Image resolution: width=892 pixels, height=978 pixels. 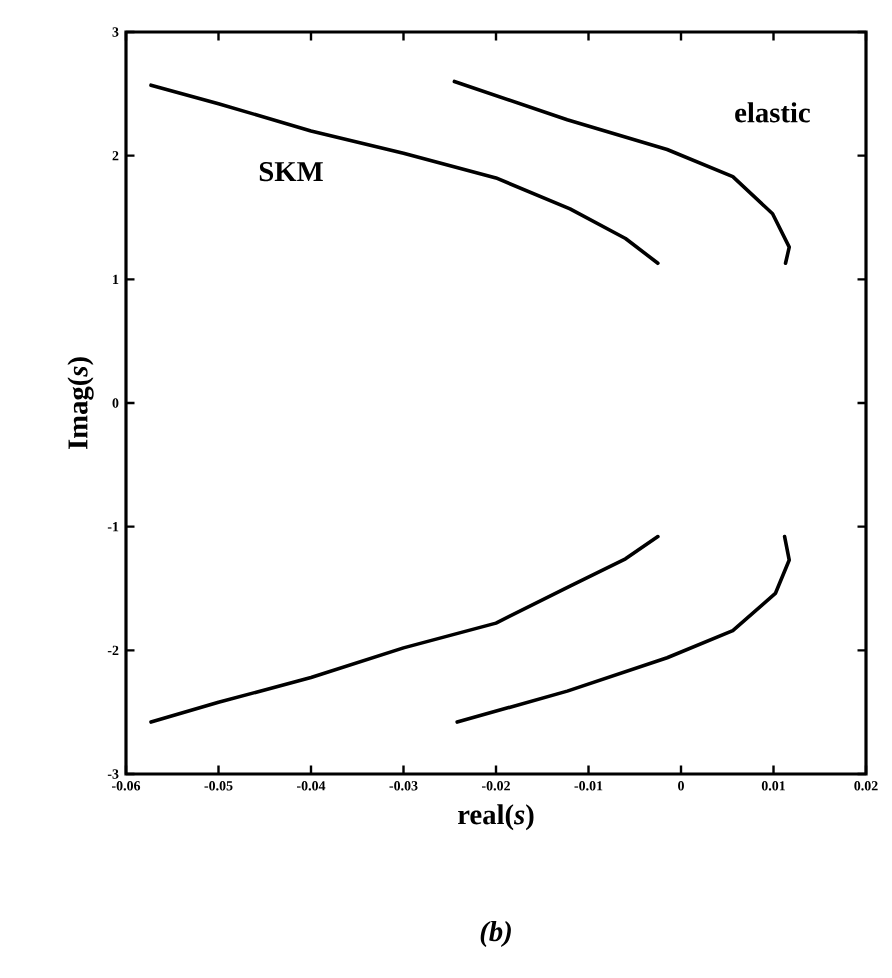 What do you see at coordinates (496, 817) in the screenshot?
I see `x-axis-title: real(s)` at bounding box center [496, 817].